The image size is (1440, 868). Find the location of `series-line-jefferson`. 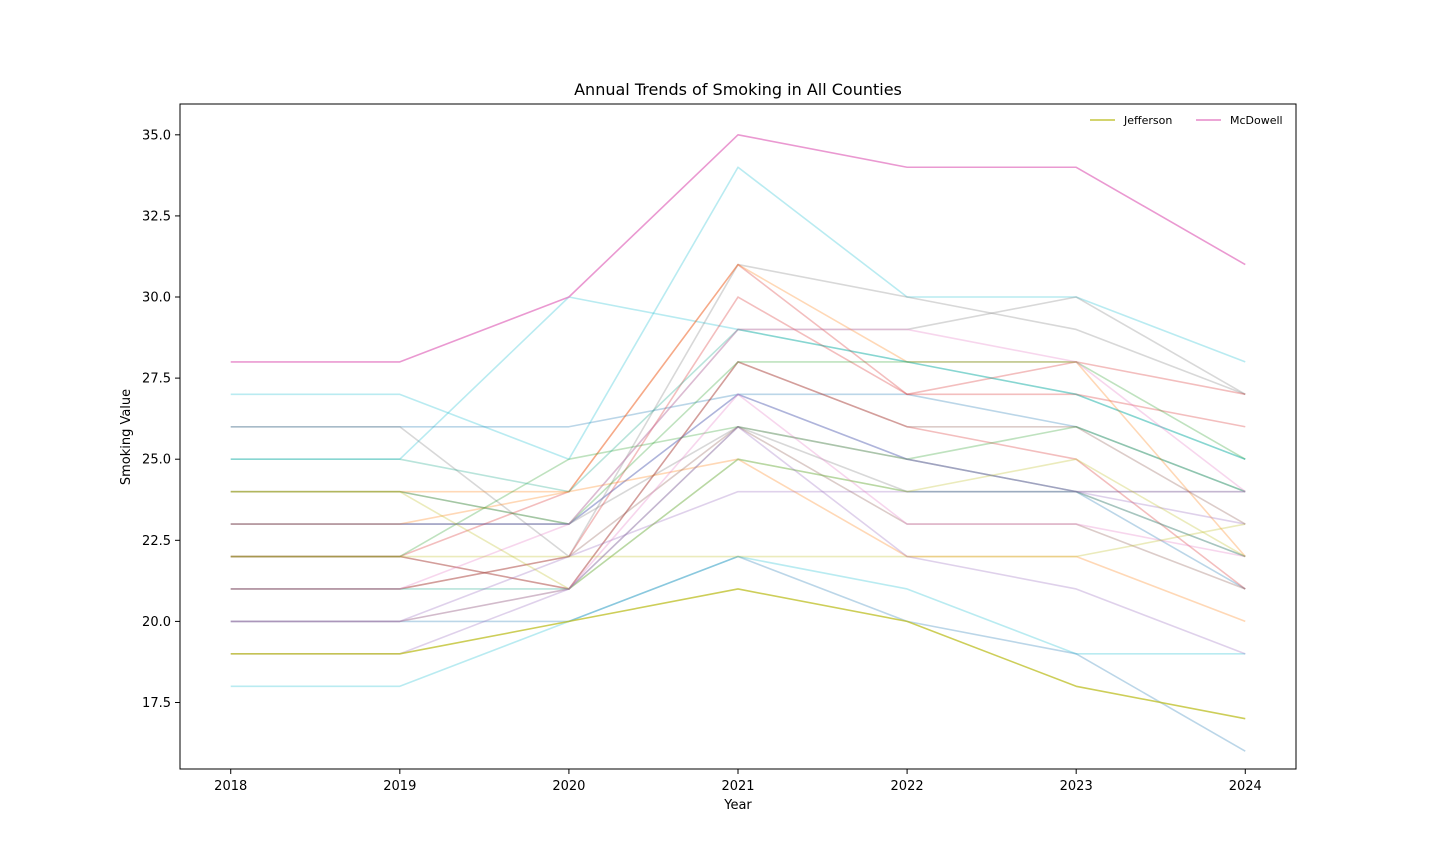

series-line-jefferson is located at coordinates (738, 654).